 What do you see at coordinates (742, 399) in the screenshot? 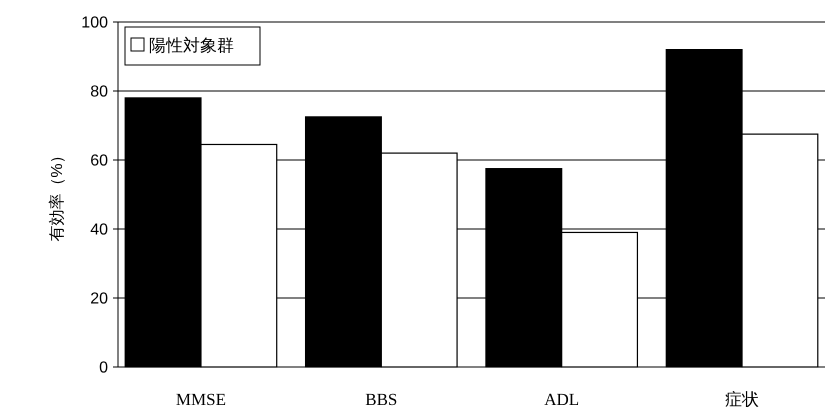
I see `x-tick-label: 症状` at bounding box center [742, 399].